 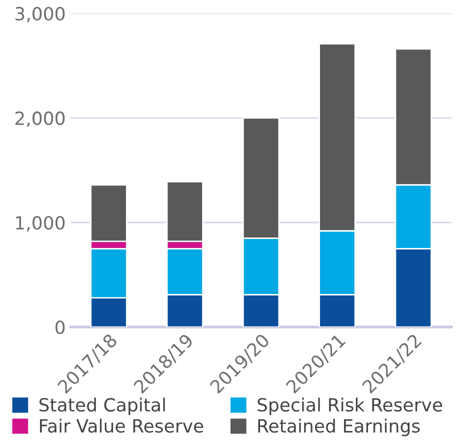 What do you see at coordinates (40, 119) in the screenshot?
I see `y-tick-label: 2,000` at bounding box center [40, 119].